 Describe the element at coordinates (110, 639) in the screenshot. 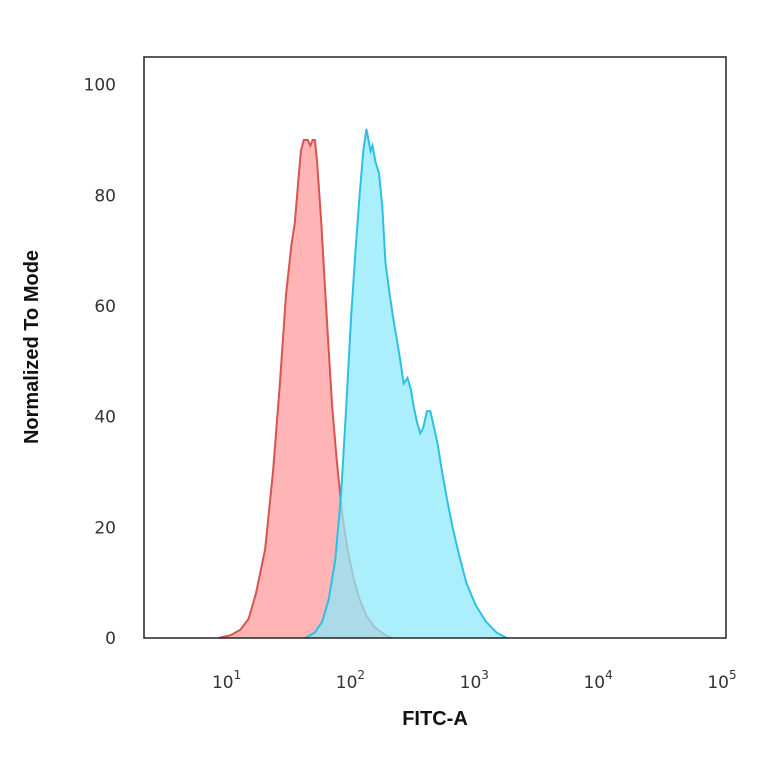

I see `y-tick-label: 0` at that location.